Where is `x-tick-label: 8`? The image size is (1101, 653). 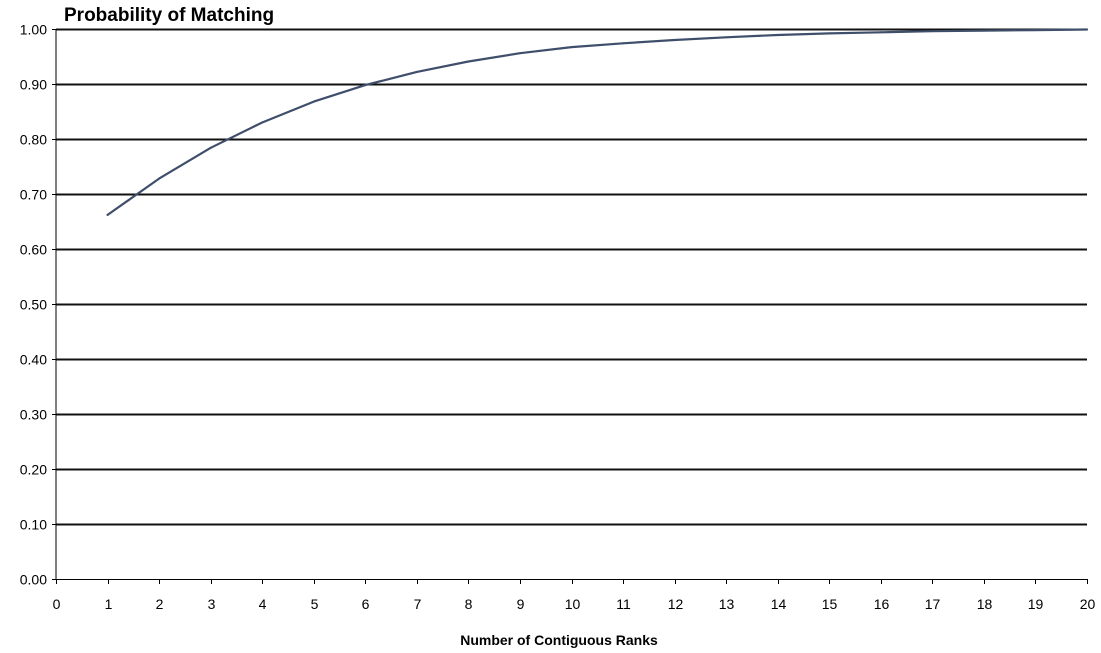 x-tick-label: 8 is located at coordinates (469, 604).